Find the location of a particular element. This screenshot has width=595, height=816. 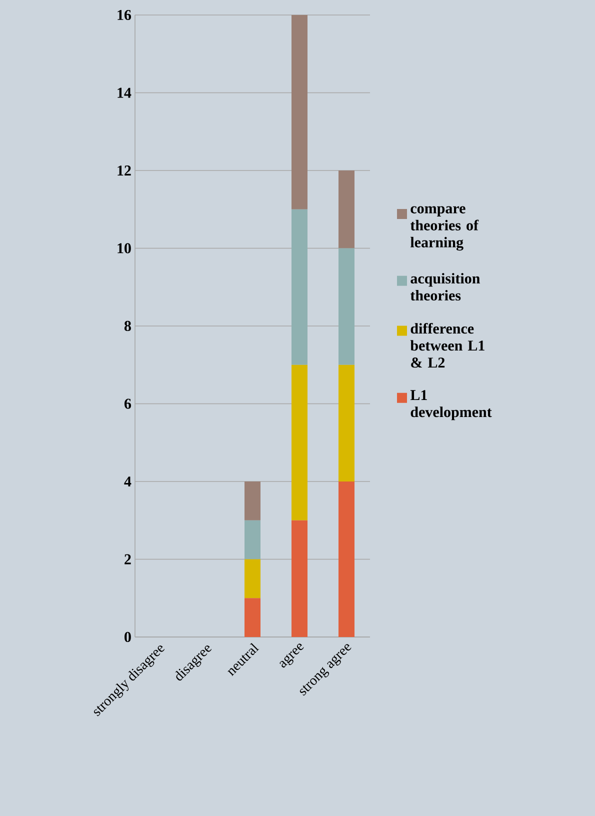

y-tick-label: 8 is located at coordinates (127, 326).